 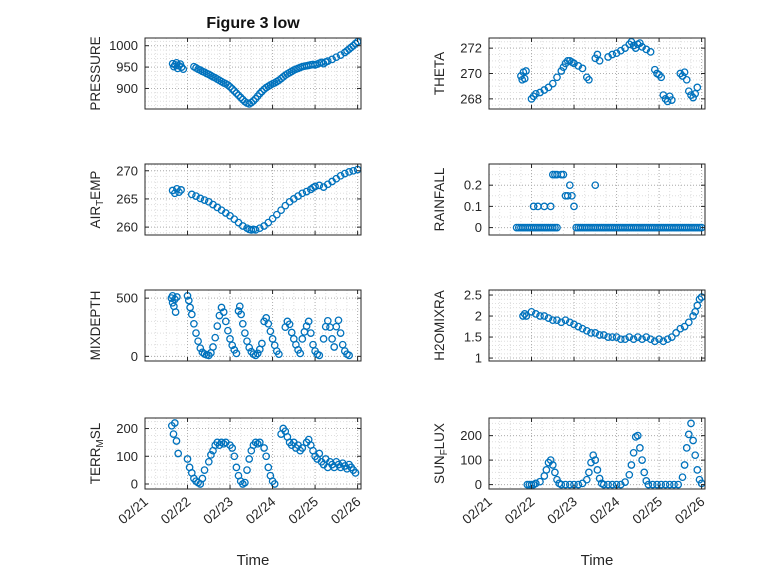 I want to click on y-tick-label: 900, so click(x=127, y=88).